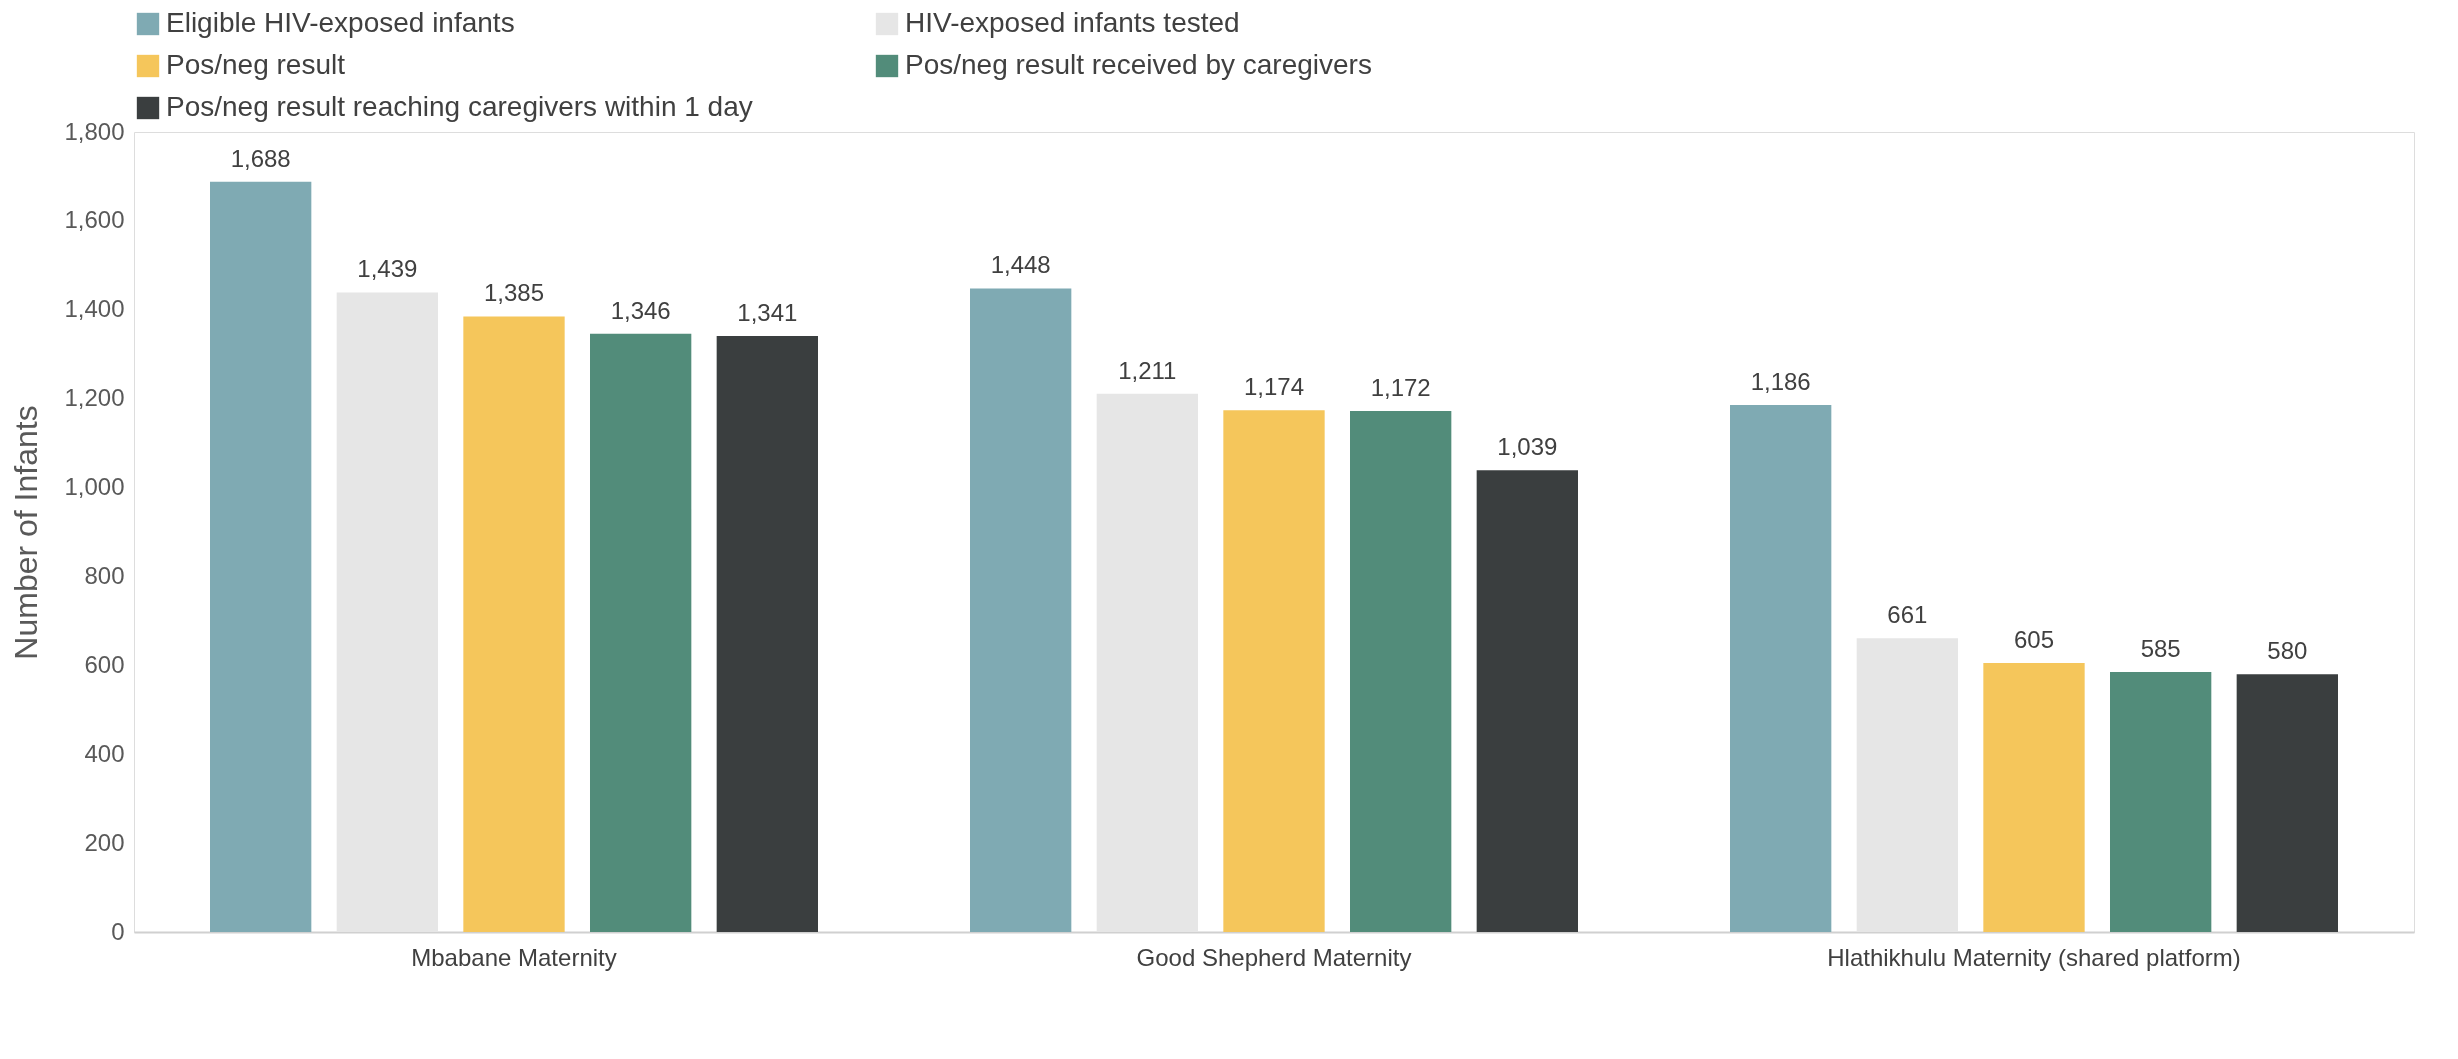 The image size is (2458, 1059). Describe the element at coordinates (1400, 388) in the screenshot. I see `data-label: 1,172` at that location.